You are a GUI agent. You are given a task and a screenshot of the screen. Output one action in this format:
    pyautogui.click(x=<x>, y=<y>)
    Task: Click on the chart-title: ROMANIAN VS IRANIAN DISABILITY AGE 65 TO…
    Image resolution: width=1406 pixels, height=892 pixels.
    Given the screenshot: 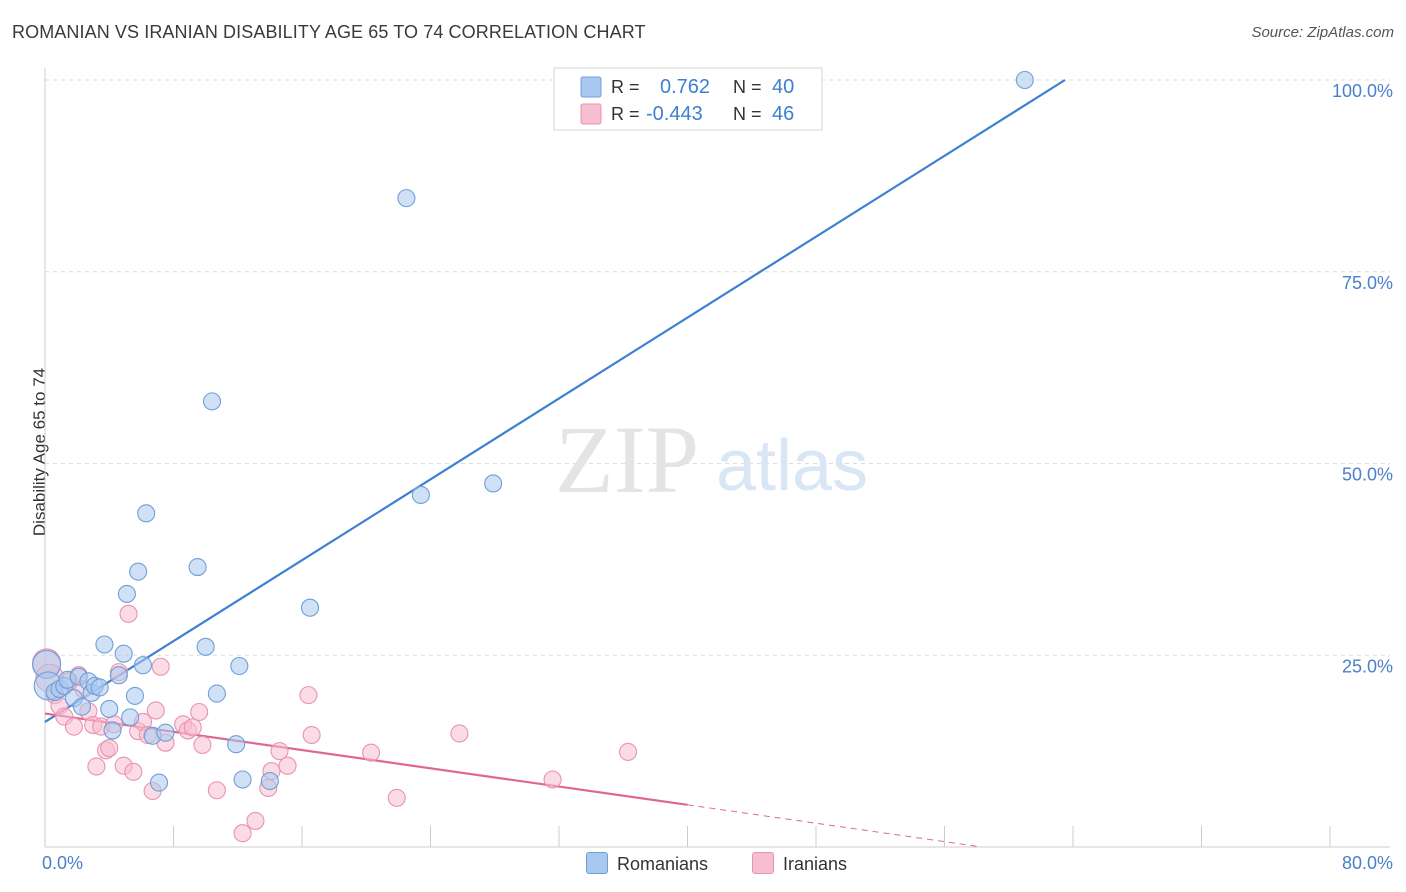 What is the action you would take?
    pyautogui.click(x=329, y=32)
    